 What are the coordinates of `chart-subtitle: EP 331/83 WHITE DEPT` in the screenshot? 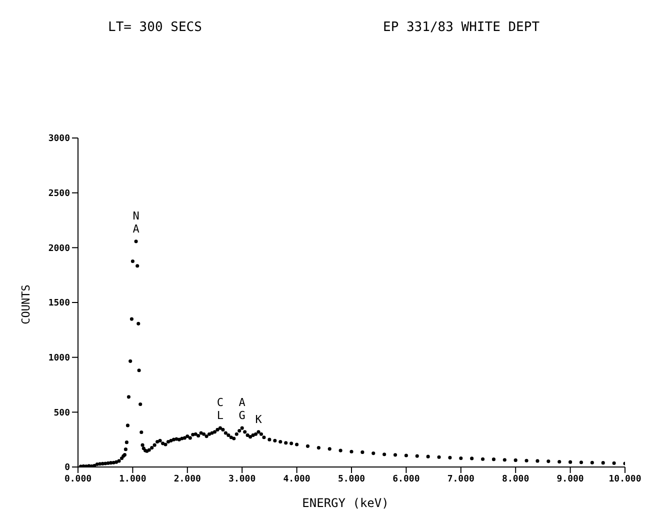 It's located at (461, 27).